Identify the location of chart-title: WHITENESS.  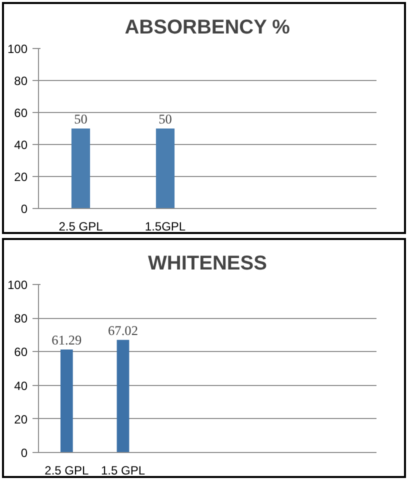
(207, 263).